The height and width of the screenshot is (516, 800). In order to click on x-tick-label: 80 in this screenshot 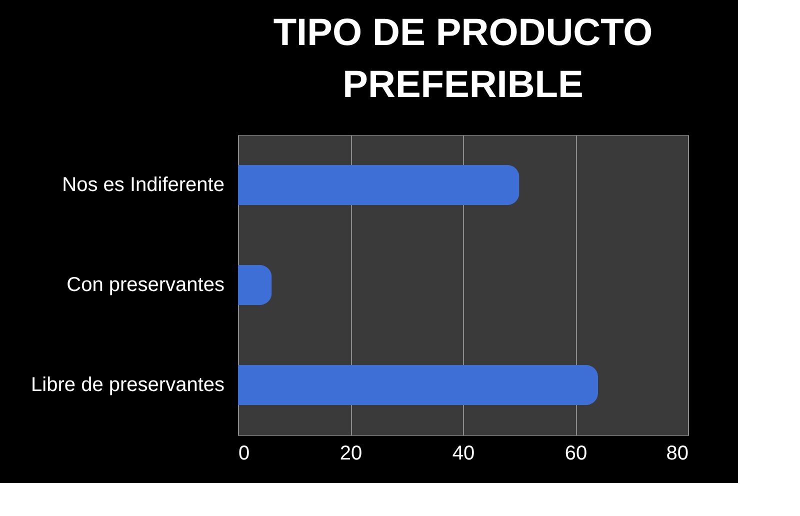, I will do `click(677, 453)`.